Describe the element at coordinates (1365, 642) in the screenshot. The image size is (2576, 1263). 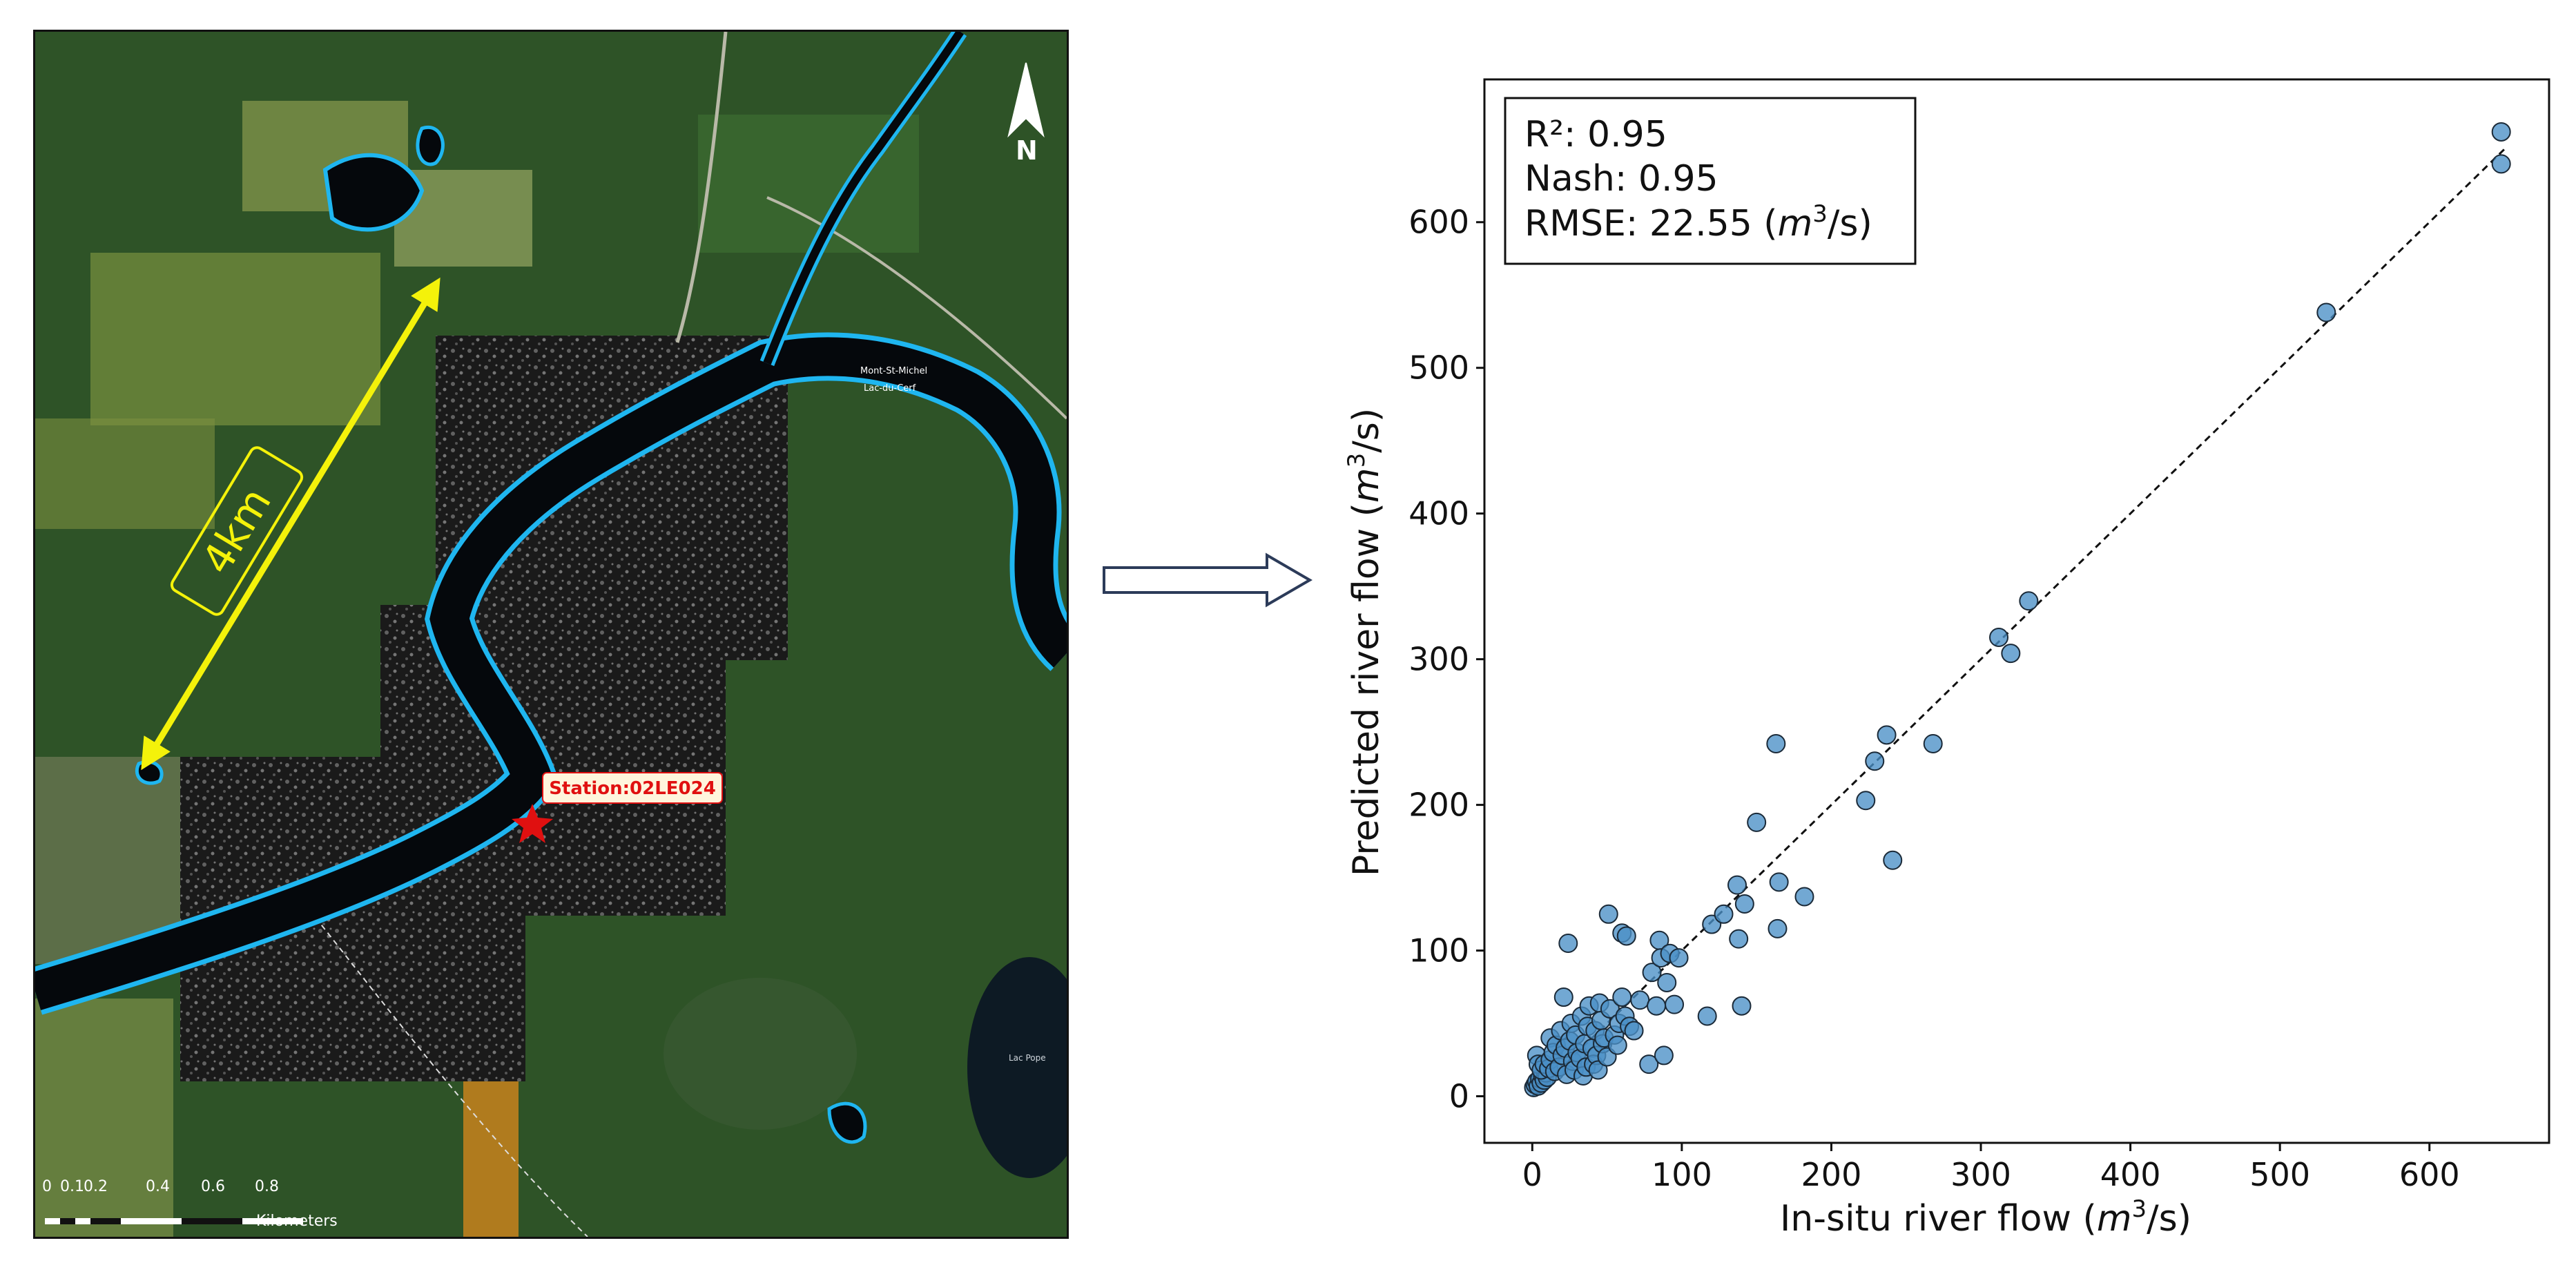
I see `y-axis-title: Predicted river flow (m3/s)` at that location.